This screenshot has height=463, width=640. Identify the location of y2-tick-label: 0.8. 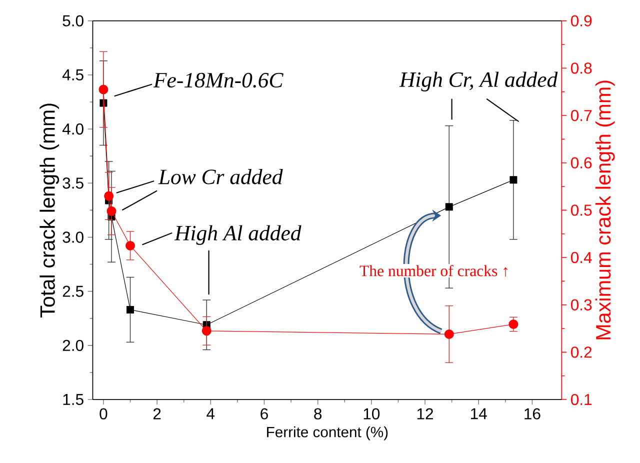
(581, 68).